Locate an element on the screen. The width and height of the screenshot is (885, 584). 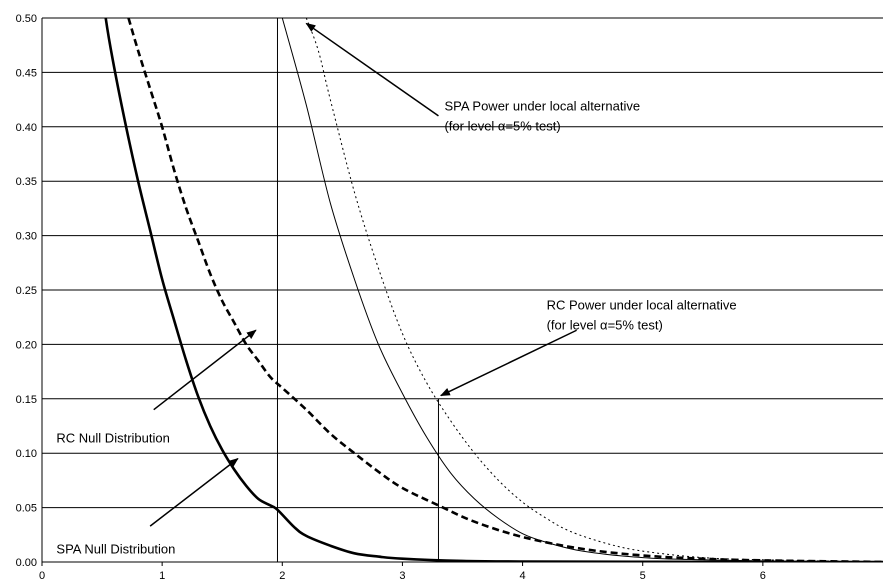
annotation-text-3: SPA Null Distribution is located at coordinates (115, 548).